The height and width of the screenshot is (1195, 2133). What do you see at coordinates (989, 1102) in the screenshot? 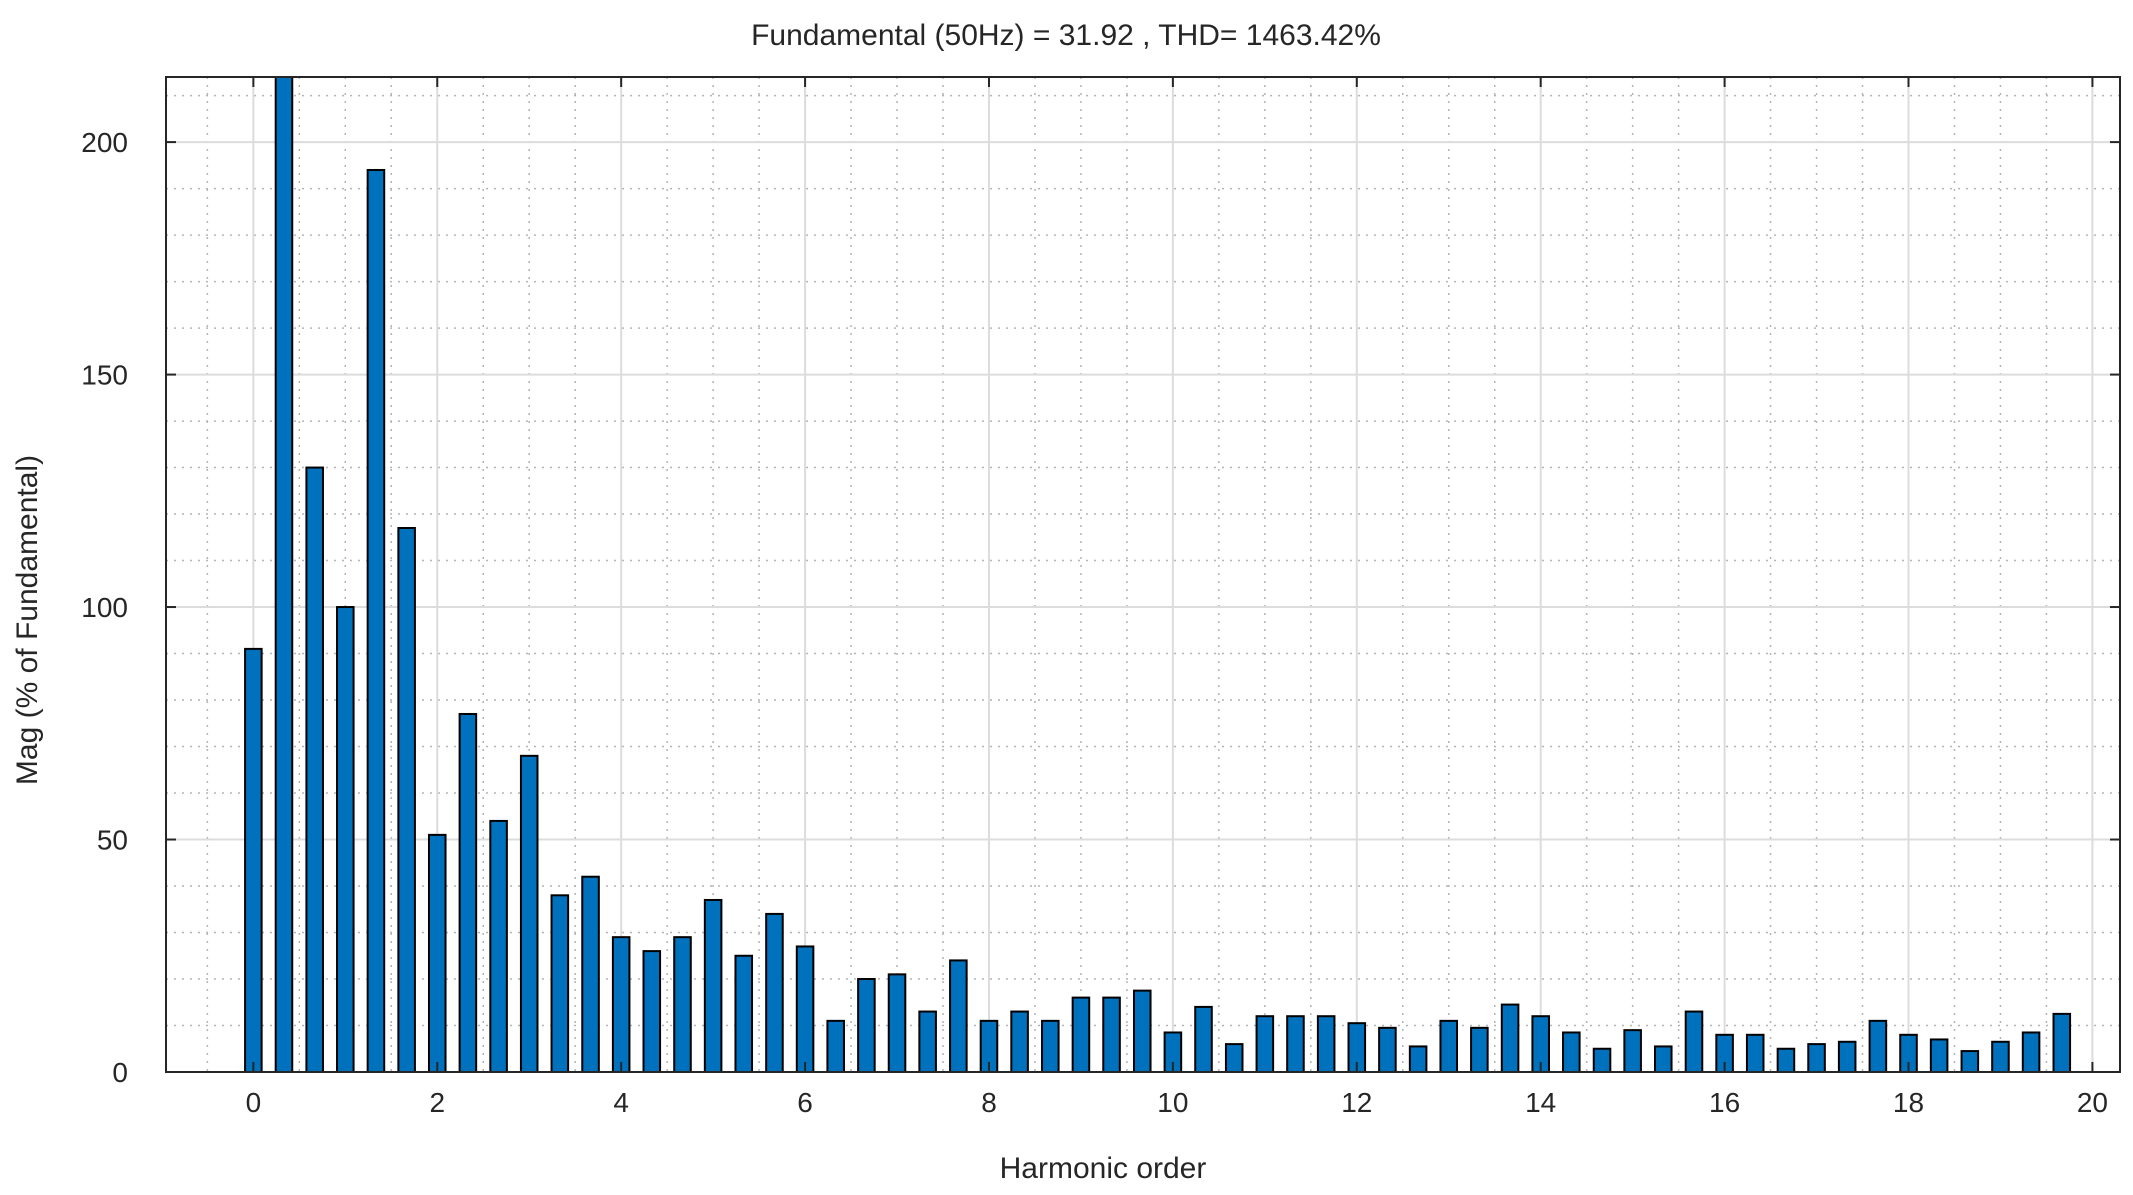
I see `x-tick-label: 8` at bounding box center [989, 1102].